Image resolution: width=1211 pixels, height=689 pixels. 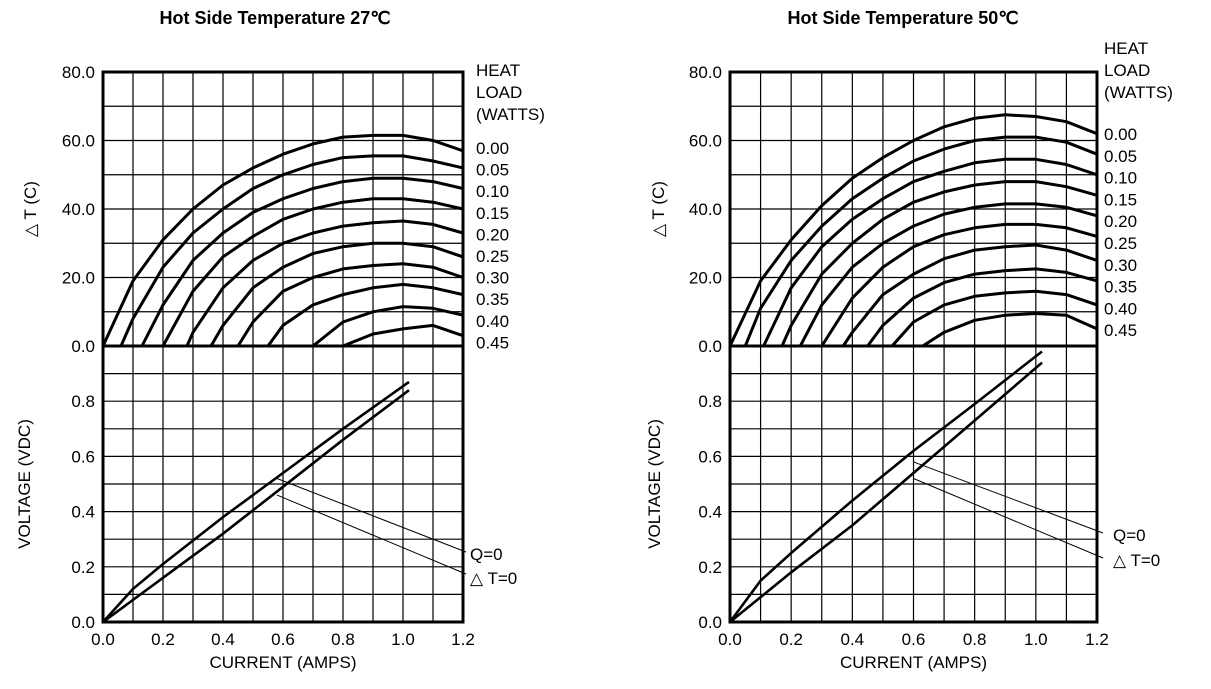 I want to click on x-axis-label: CURRENT (AMPS), so click(x=913, y=662).